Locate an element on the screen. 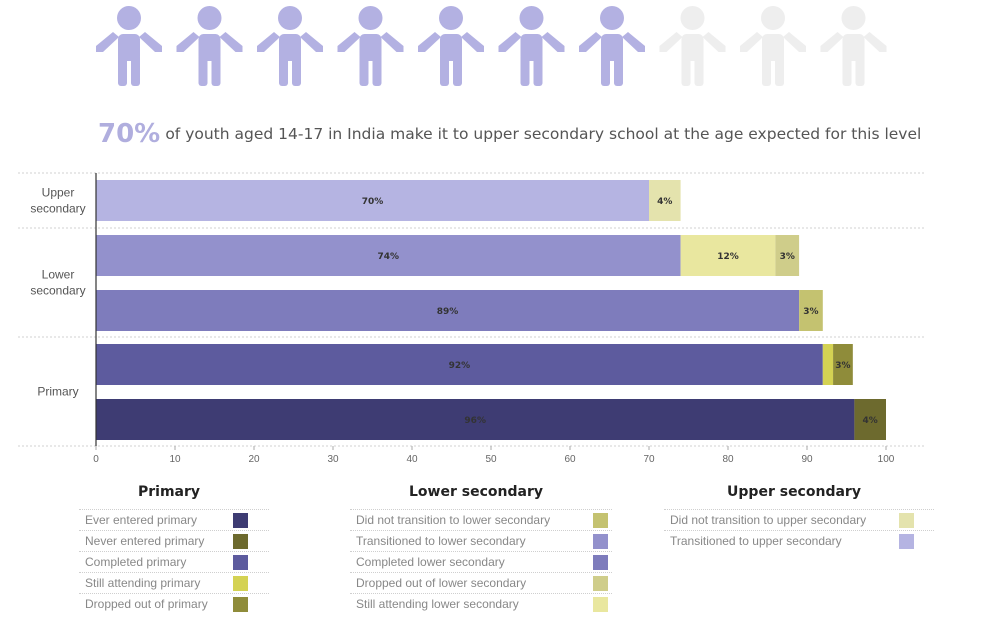 The width and height of the screenshot is (983, 633). data-label: 74% is located at coordinates (389, 257).